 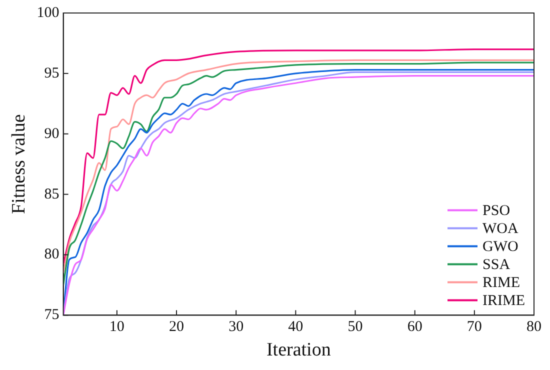 I want to click on x-tick-label: 60, so click(x=414, y=327).